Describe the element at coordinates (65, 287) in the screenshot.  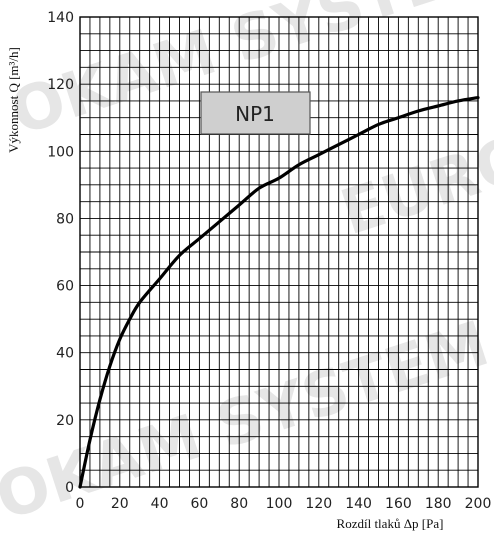
I see `y-tick-label: 60` at that location.